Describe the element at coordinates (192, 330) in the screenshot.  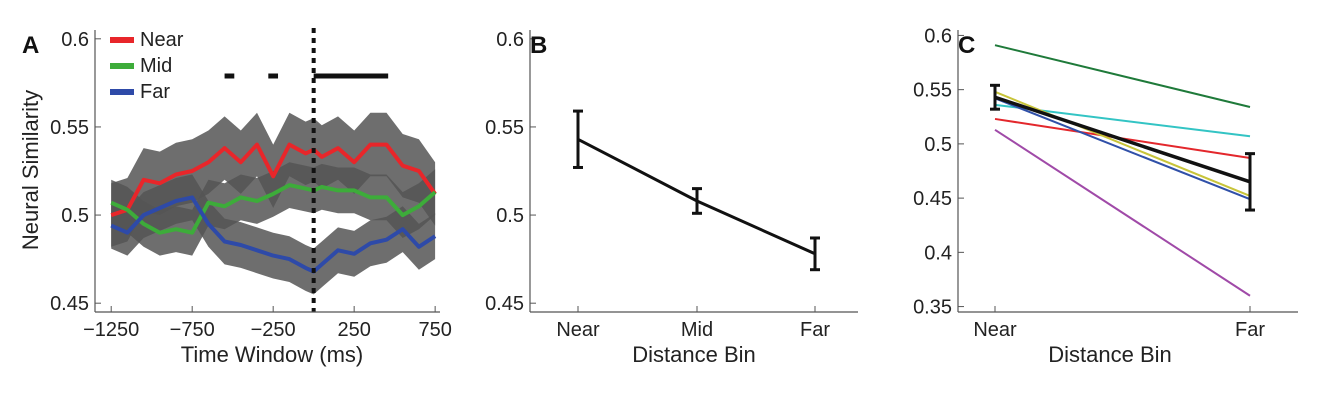
I see `x-tick-label: −750` at that location.